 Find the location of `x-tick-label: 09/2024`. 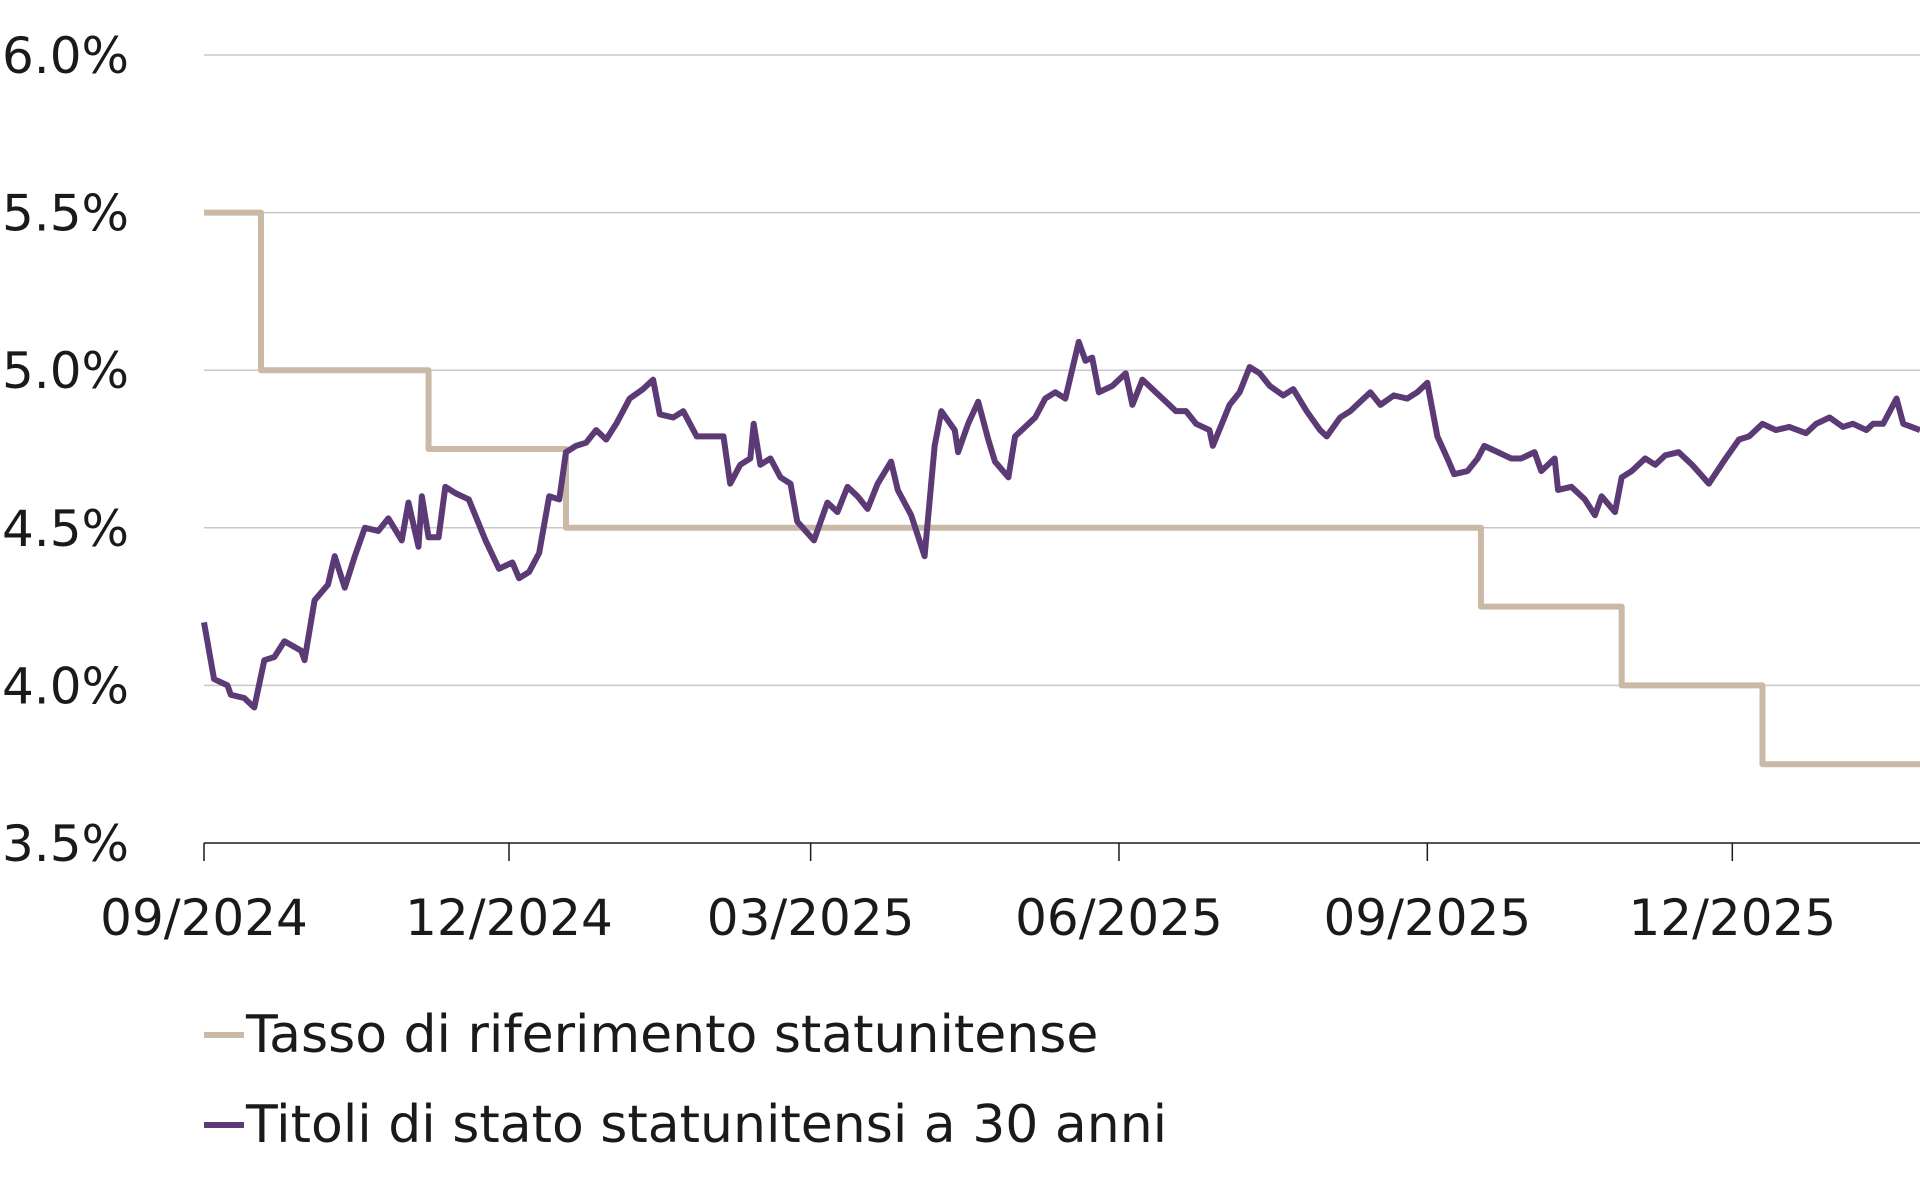

x-tick-label: 09/2024 is located at coordinates (204, 918).